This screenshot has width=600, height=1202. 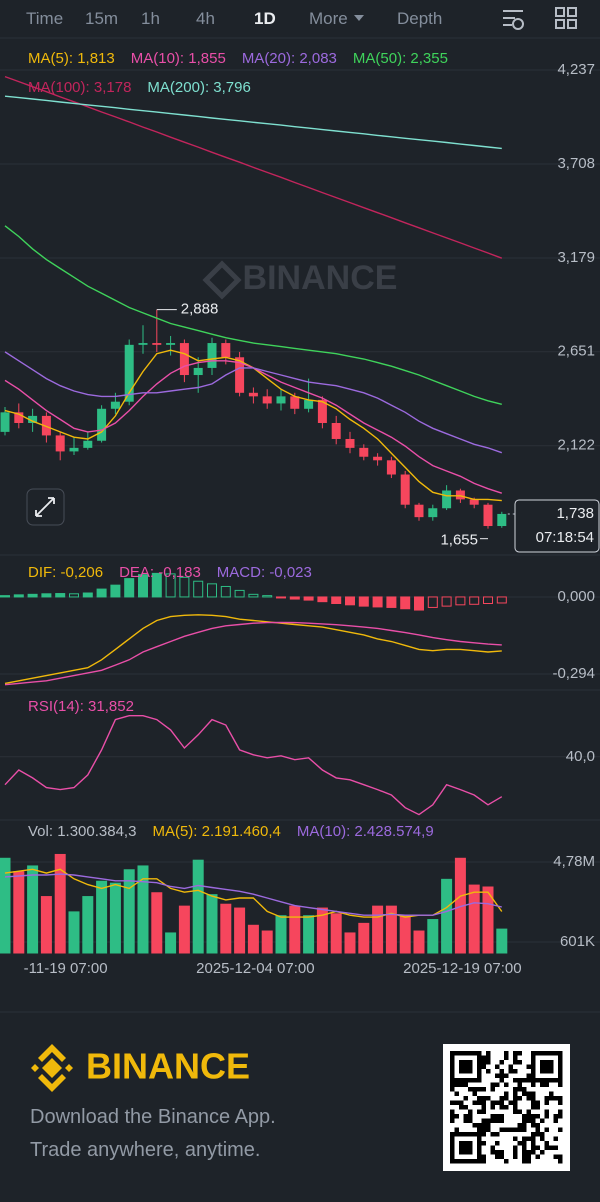 What do you see at coordinates (513, 20) in the screenshot?
I see `indicator-icon` at bounding box center [513, 20].